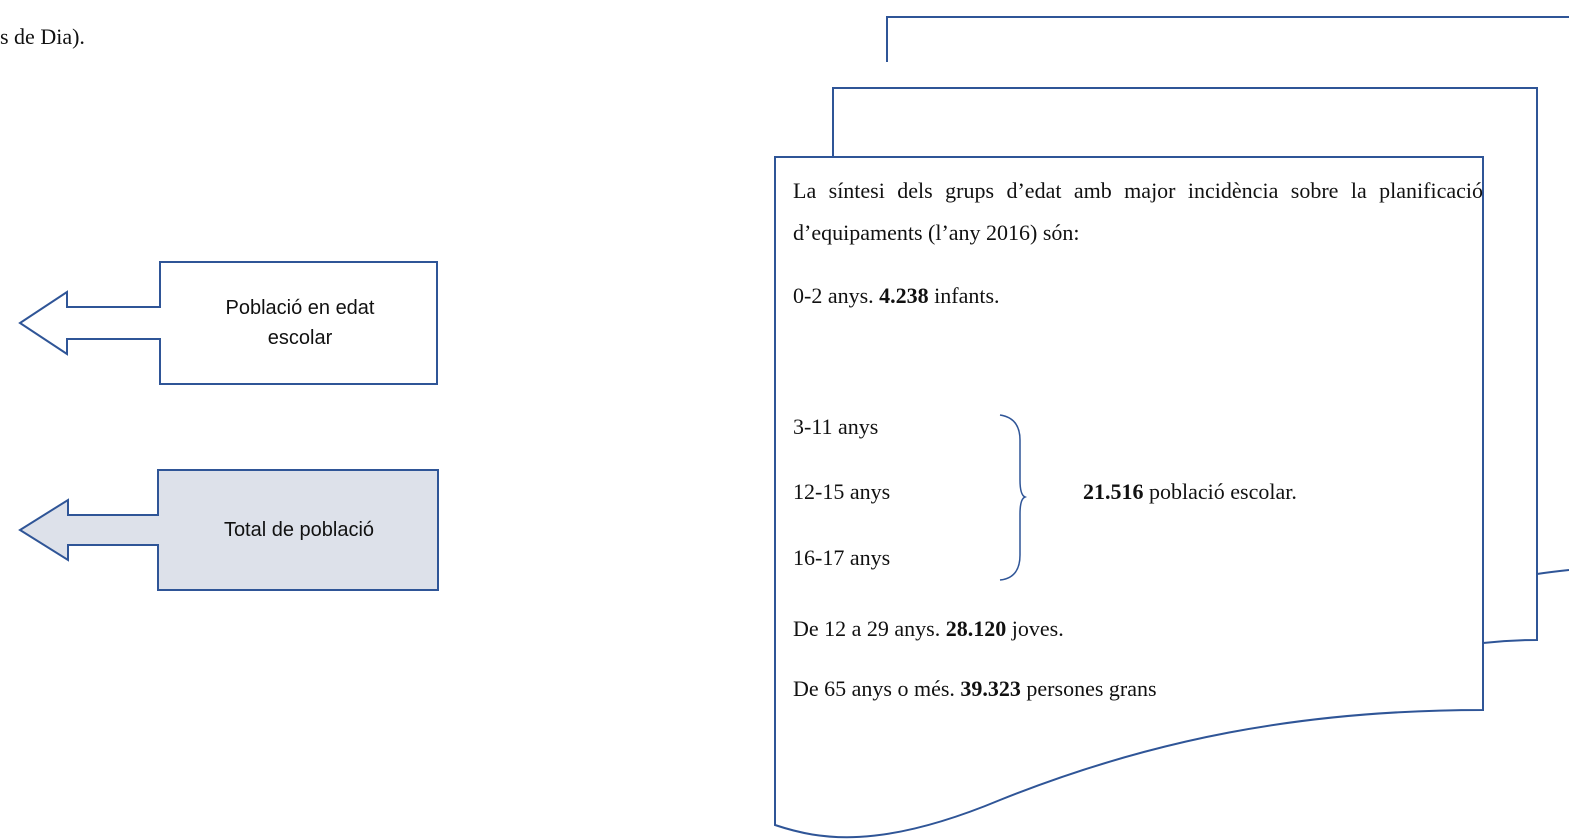 This screenshot has height=840, width=1569. Describe the element at coordinates (976, 628) in the screenshot. I see `figure: 28.120` at that location.